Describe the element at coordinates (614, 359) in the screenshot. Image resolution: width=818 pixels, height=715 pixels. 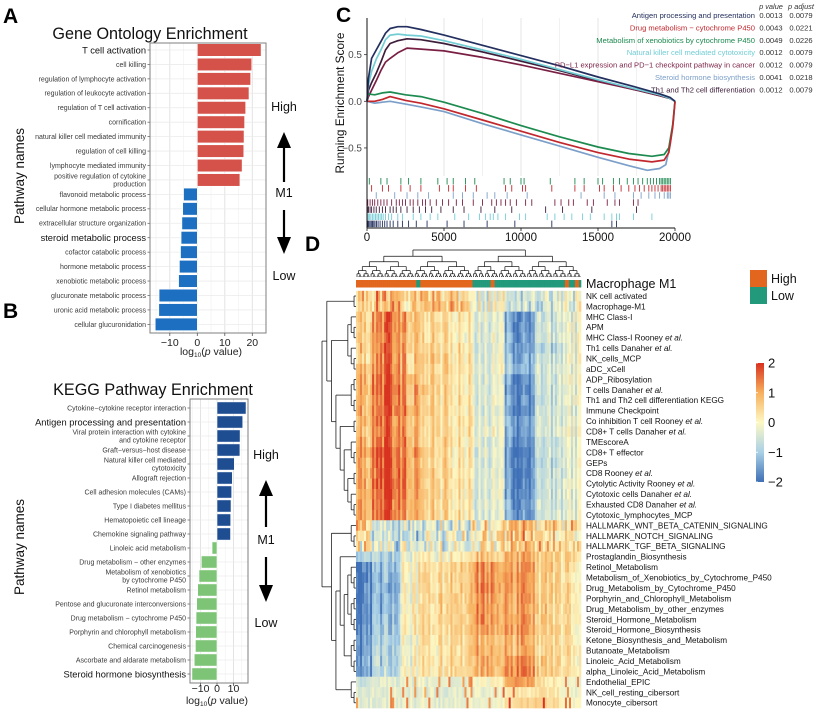
I see `row-label: NK_cells_MCP` at that location.